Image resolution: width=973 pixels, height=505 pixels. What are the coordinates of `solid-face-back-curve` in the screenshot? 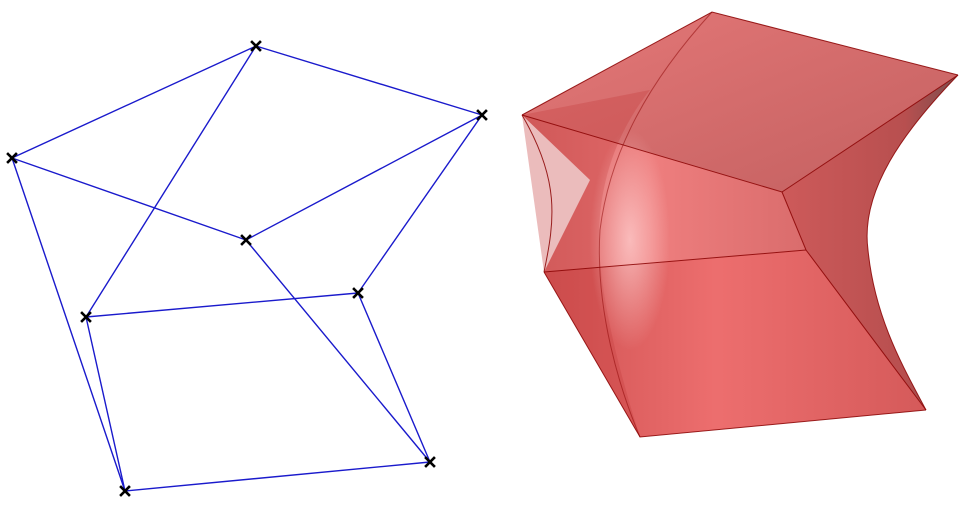 It's located at (586, 263).